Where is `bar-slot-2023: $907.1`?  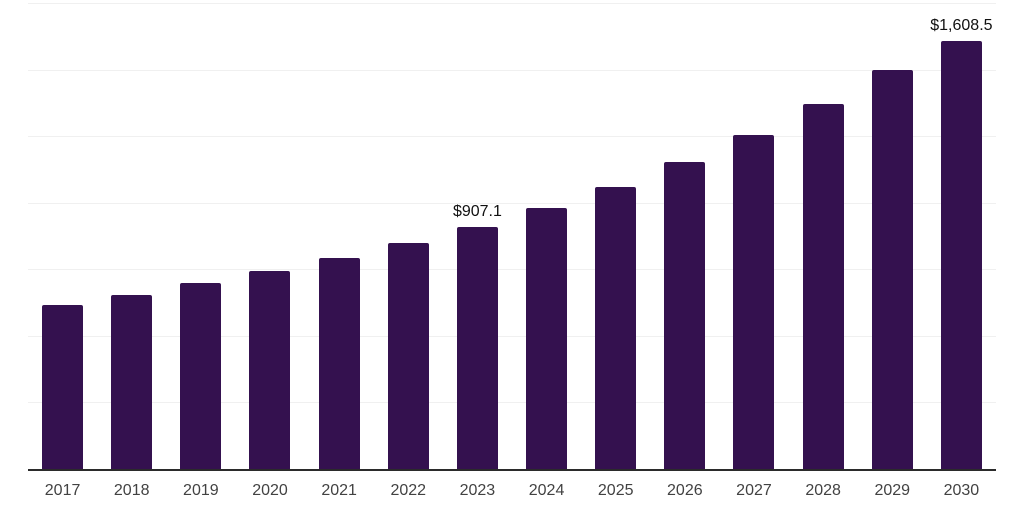
bar-slot-2023: $907.1 is located at coordinates (477, 236).